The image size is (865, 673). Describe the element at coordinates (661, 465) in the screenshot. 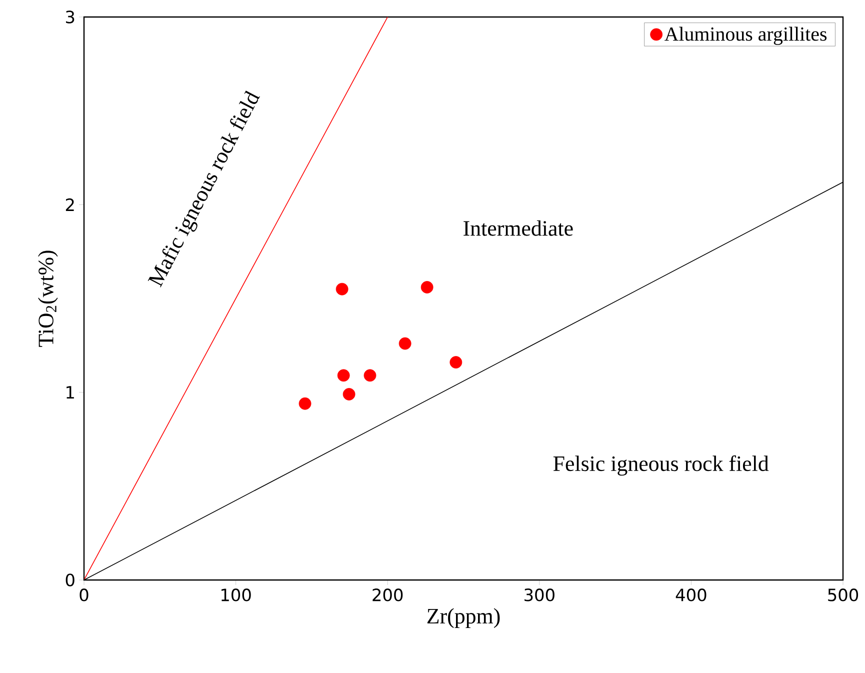

I see `annotation: Felsic igneous rock field` at that location.